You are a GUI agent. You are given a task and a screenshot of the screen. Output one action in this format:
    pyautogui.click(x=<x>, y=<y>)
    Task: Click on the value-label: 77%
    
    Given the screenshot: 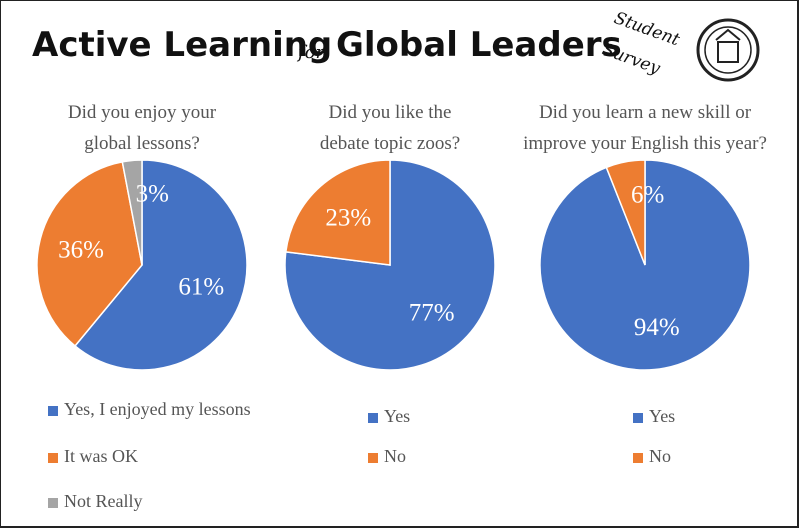 What is the action you would take?
    pyautogui.click(x=432, y=312)
    